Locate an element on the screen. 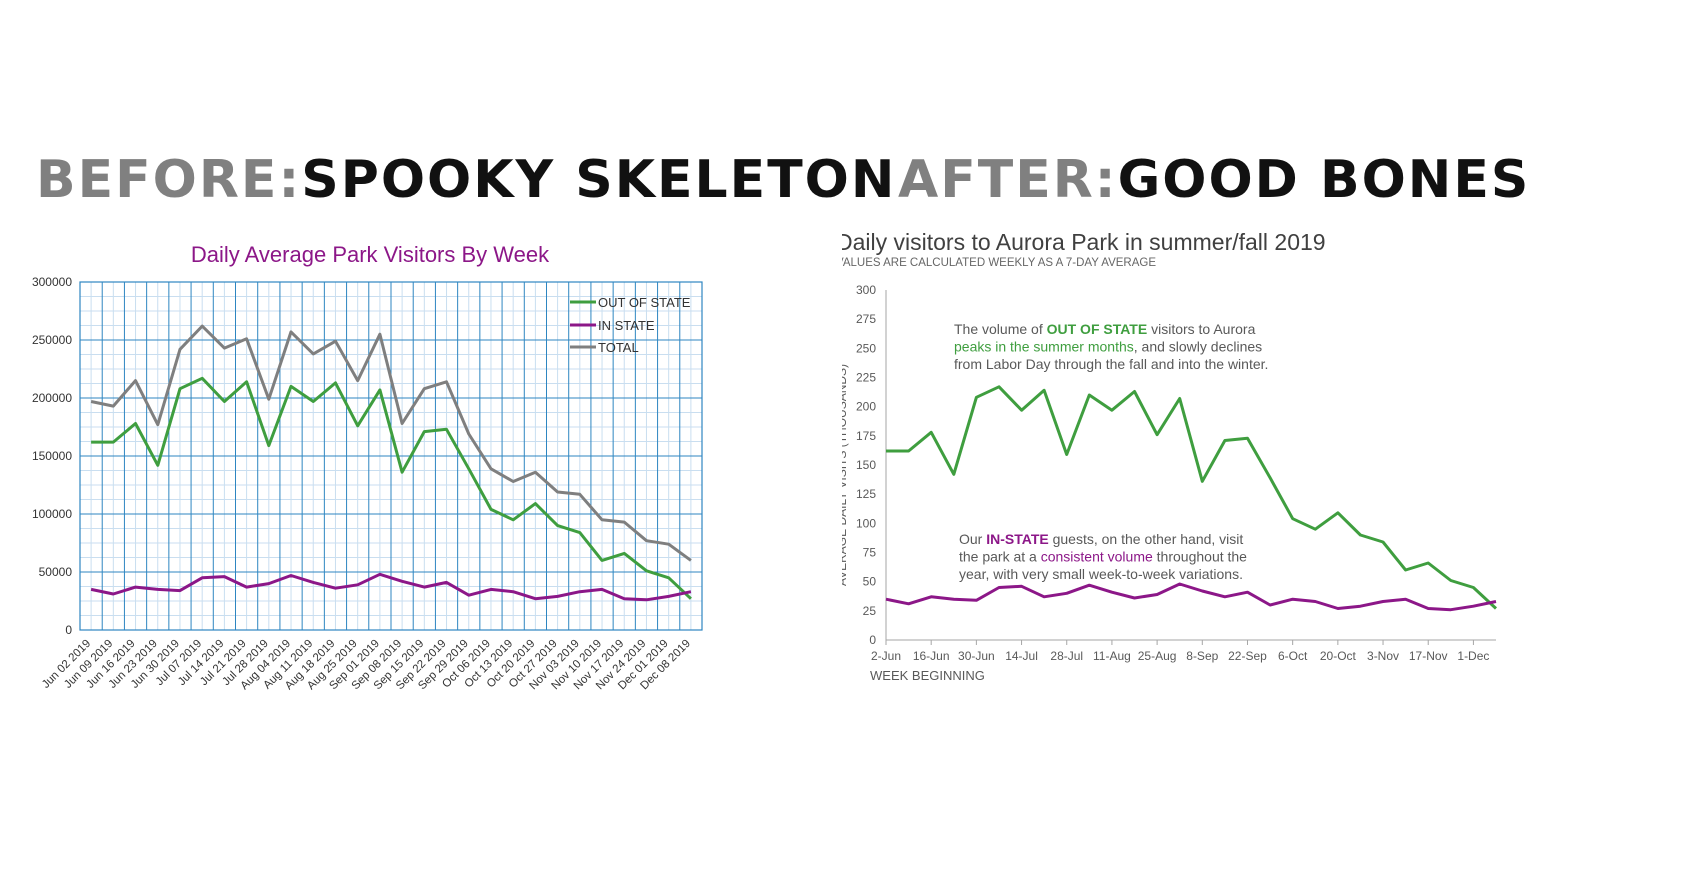  before-prefix: BEFORE: is located at coordinates (169, 180).